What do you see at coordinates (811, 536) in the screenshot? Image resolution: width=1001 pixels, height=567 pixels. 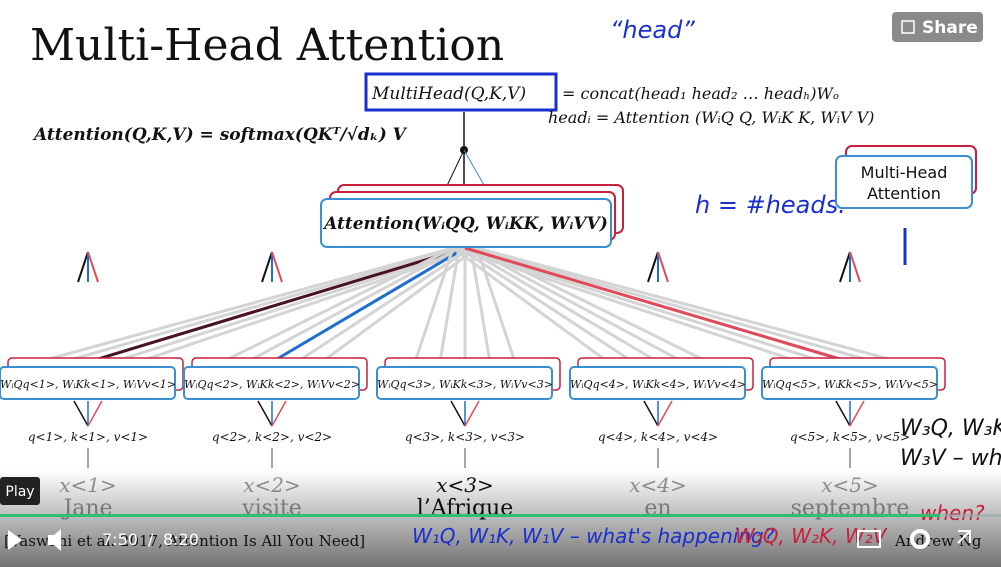 I see `handwriting-note: W₂Q, W₂K, W₂V` at bounding box center [811, 536].